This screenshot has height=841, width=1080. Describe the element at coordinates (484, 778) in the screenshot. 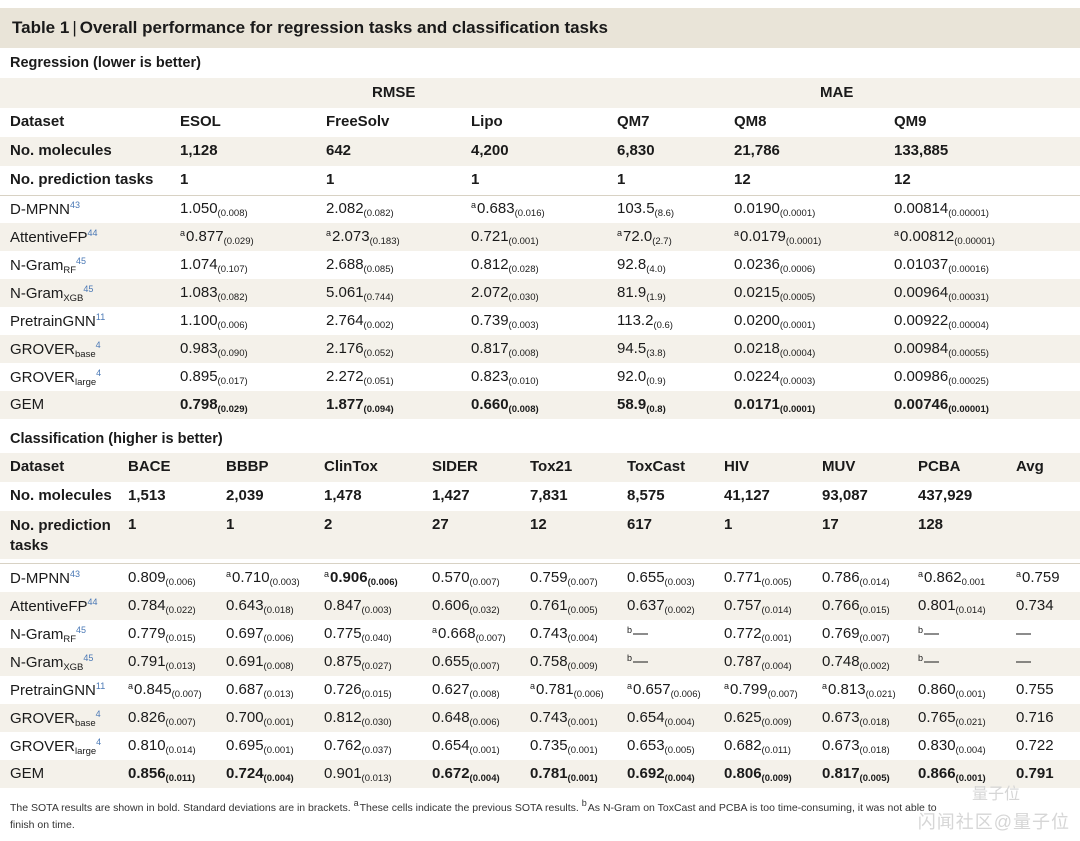

I see `std-dev: (0.004)` at that location.